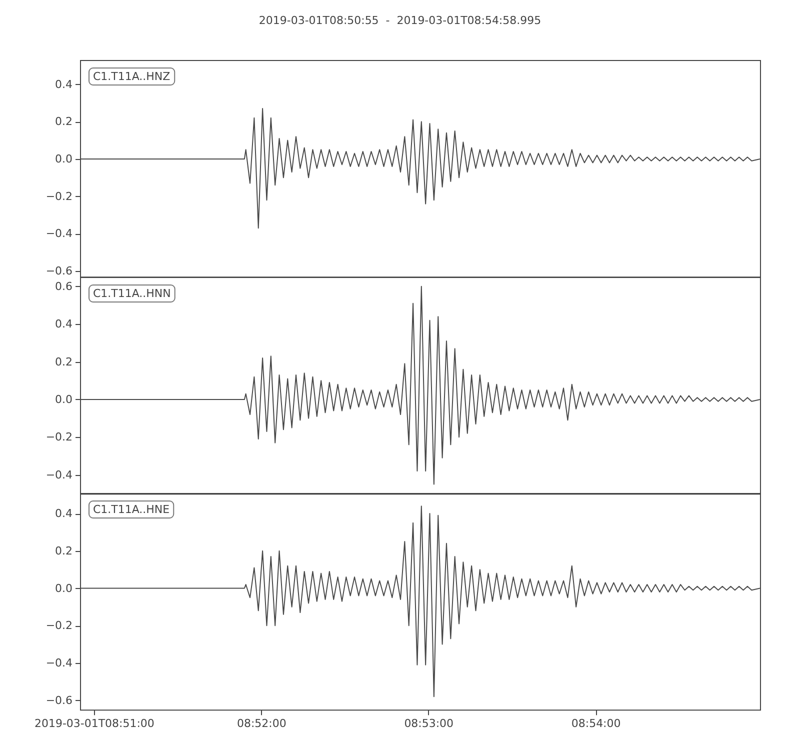 The height and width of the screenshot is (750, 800). Describe the element at coordinates (596, 723) in the screenshot. I see `x-tick-label: 08:54:00` at that location.